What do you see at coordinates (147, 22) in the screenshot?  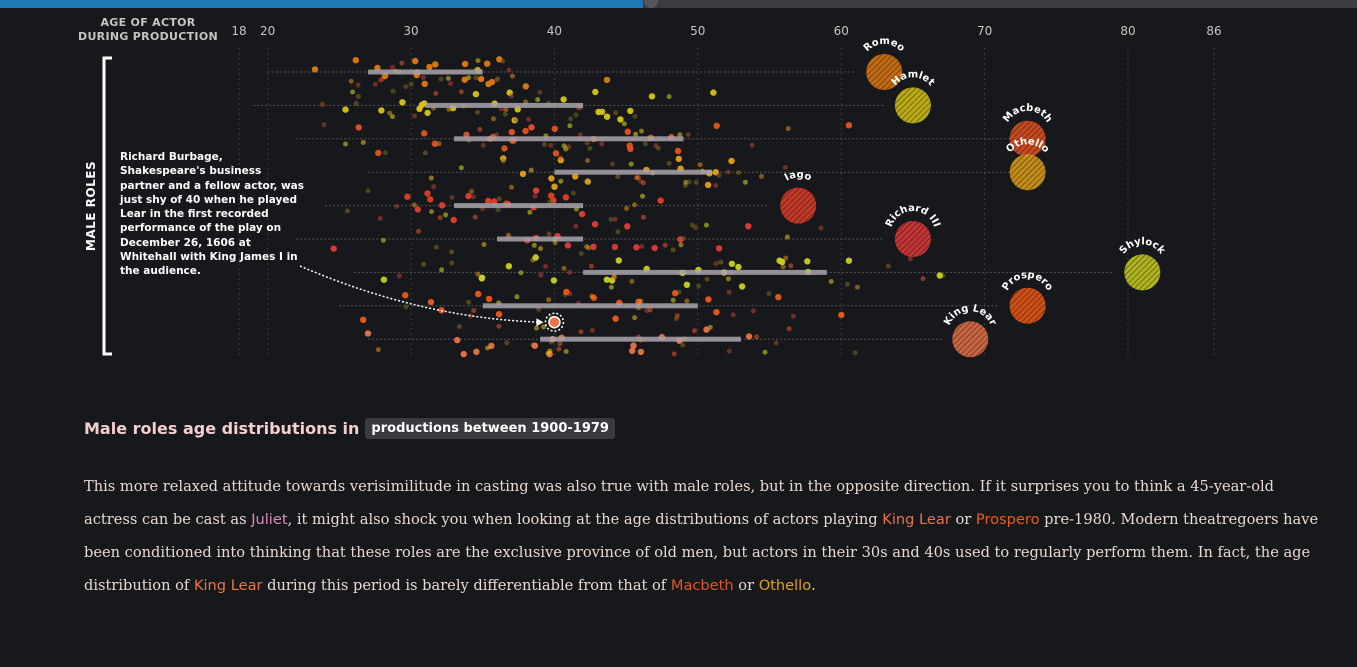 I see `x-axis-title-line: AGE OF ACTOR` at bounding box center [147, 22].